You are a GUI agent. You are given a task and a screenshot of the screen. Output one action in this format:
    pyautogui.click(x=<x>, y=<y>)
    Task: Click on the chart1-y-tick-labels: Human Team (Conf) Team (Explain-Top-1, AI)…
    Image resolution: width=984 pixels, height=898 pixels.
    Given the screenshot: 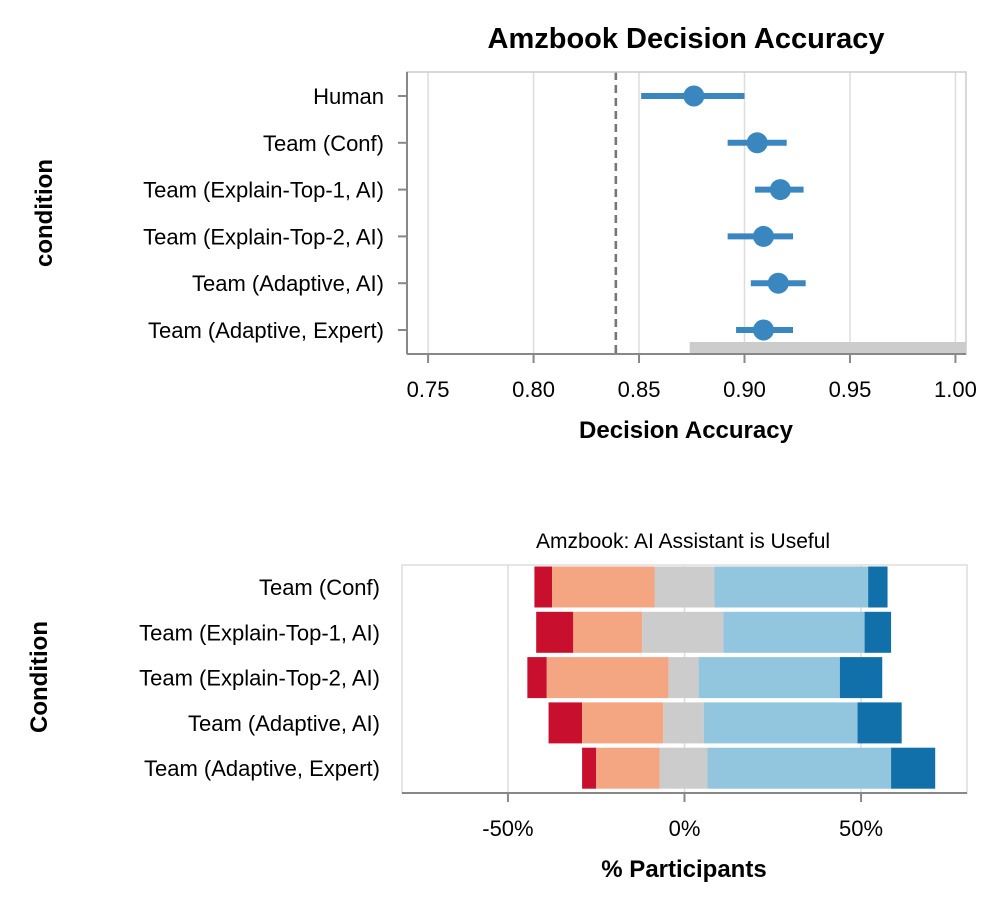 What is the action you would take?
    pyautogui.click(x=263, y=213)
    